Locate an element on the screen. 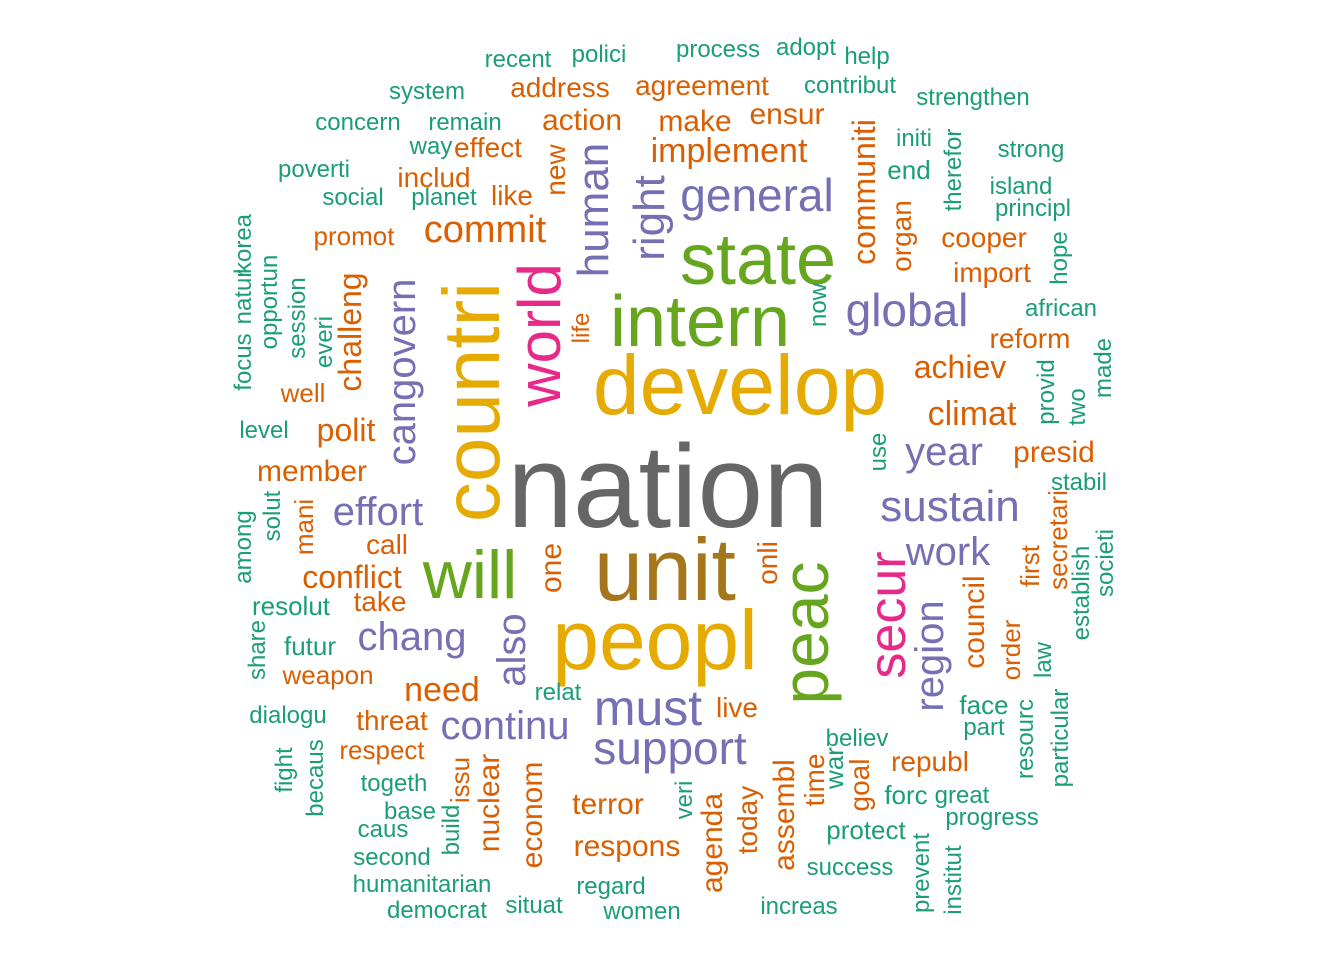 This screenshot has width=1344, height=960. word-system: system is located at coordinates (427, 91).